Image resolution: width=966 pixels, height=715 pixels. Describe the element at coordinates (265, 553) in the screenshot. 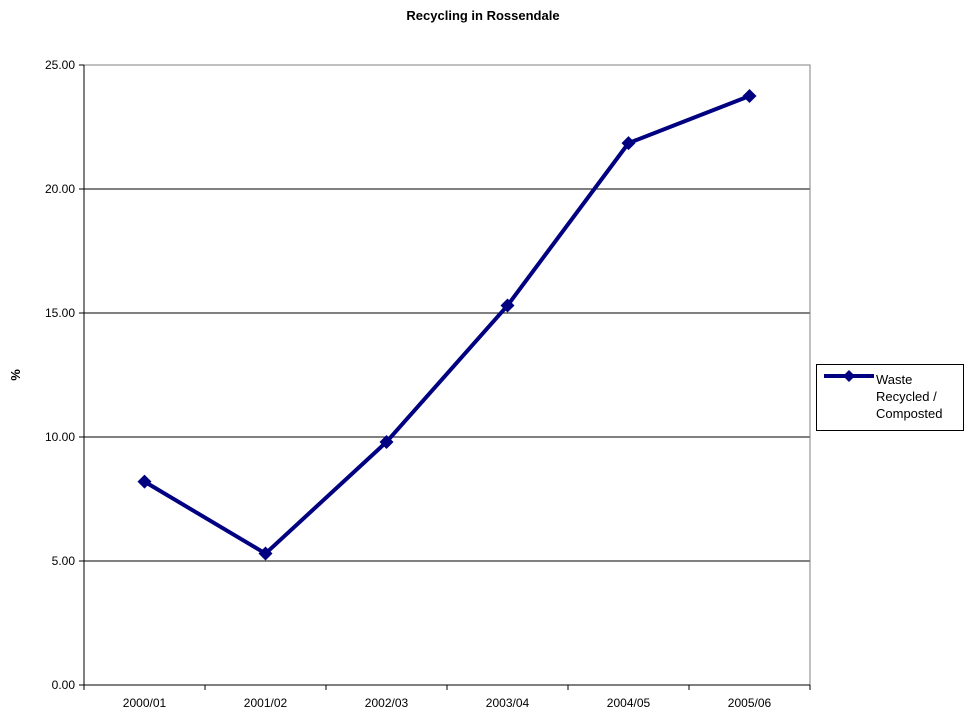

I see `data-point-marker: 2001/02: 5.3` at that location.